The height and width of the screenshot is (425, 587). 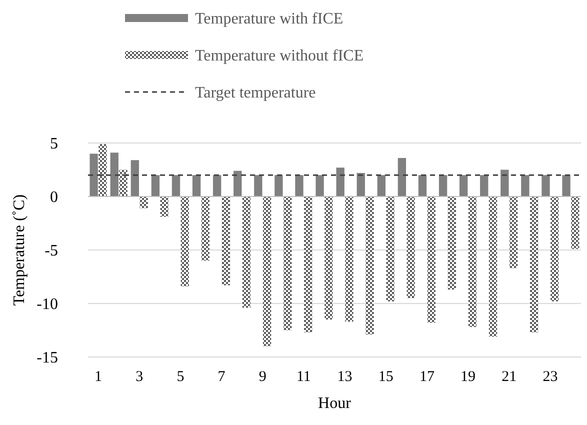 What do you see at coordinates (47, 358) in the screenshot?
I see `y-tick-label: -15` at bounding box center [47, 358].